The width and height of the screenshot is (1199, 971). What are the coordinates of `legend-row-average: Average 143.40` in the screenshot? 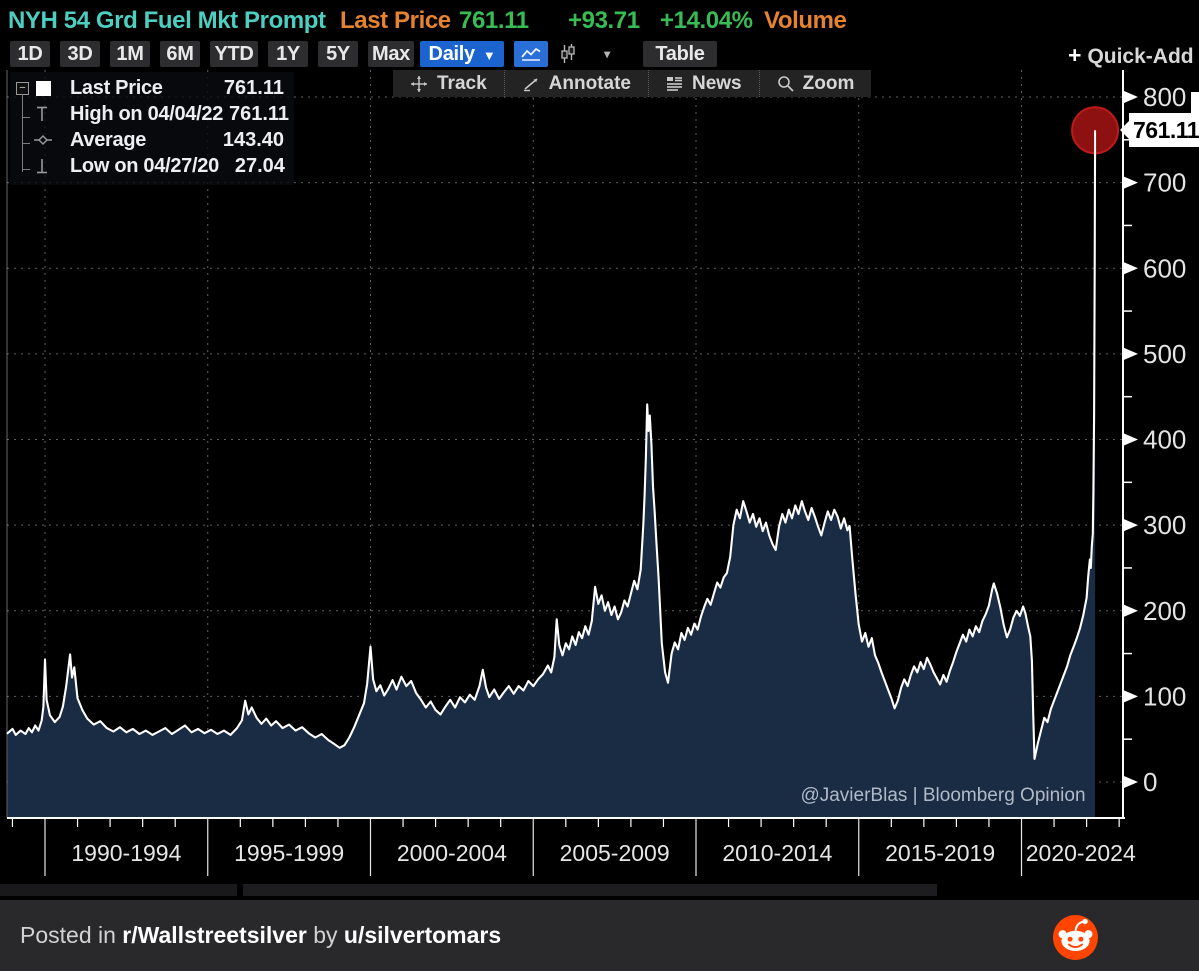 It's located at (149, 140).